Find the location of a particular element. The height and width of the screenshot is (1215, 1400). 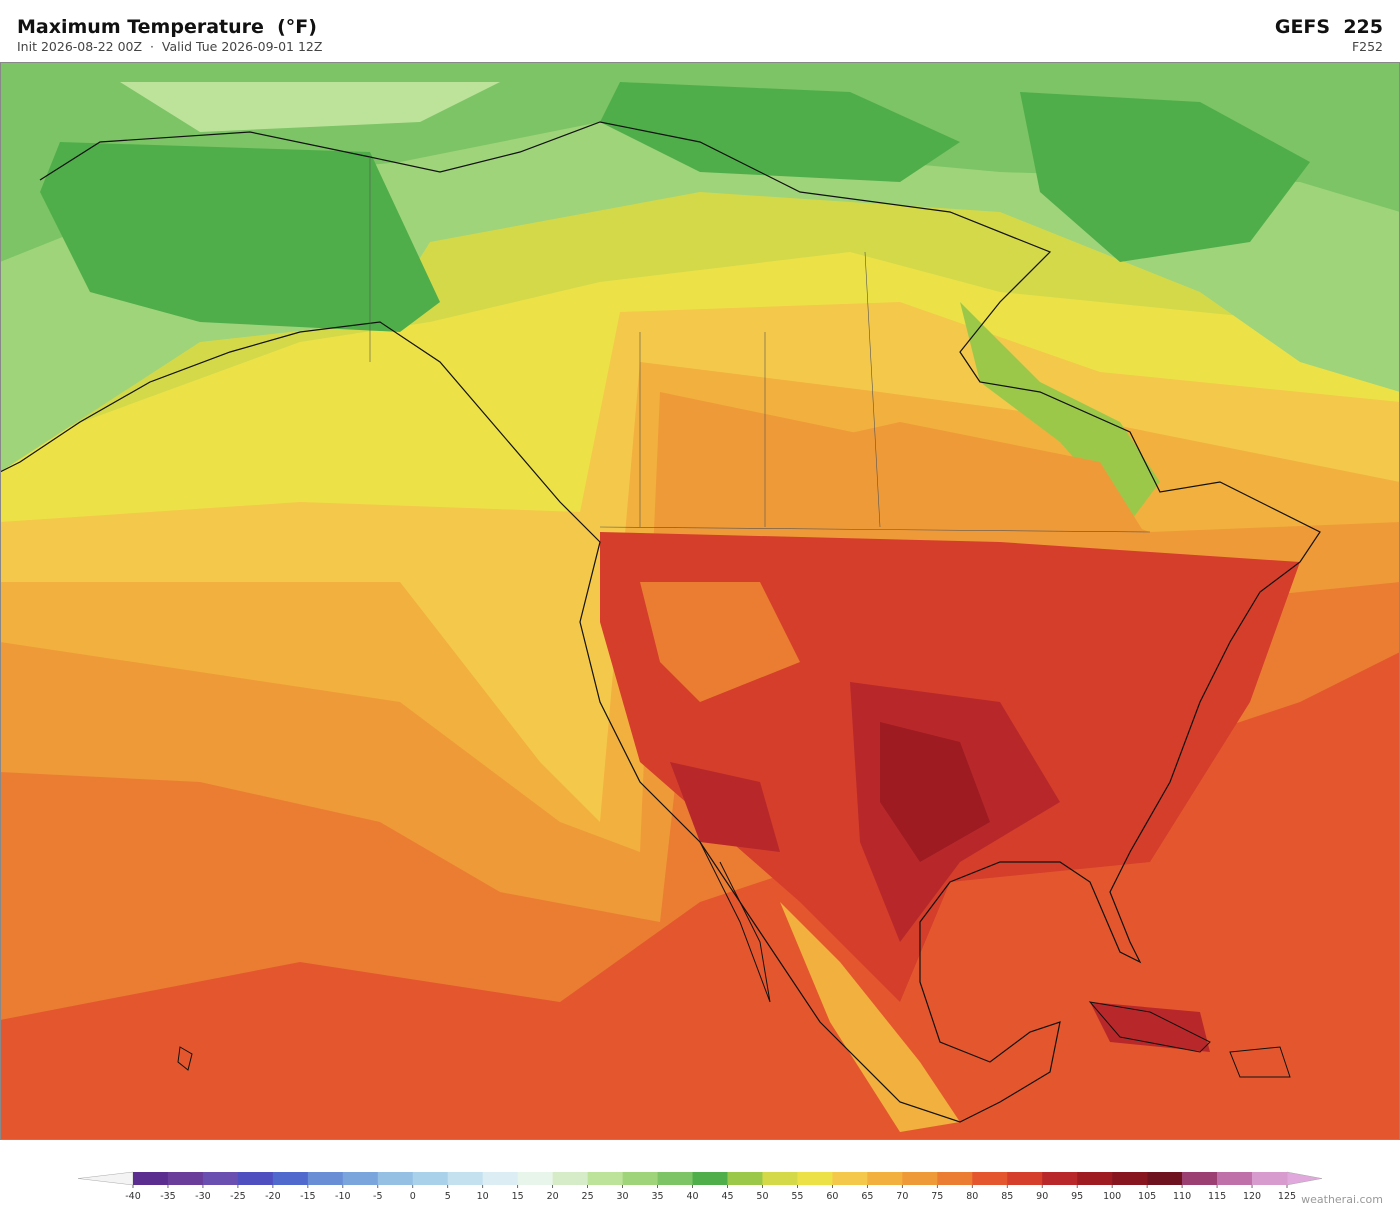

colorbar-tick-label: 115 is located at coordinates (1217, 1196).